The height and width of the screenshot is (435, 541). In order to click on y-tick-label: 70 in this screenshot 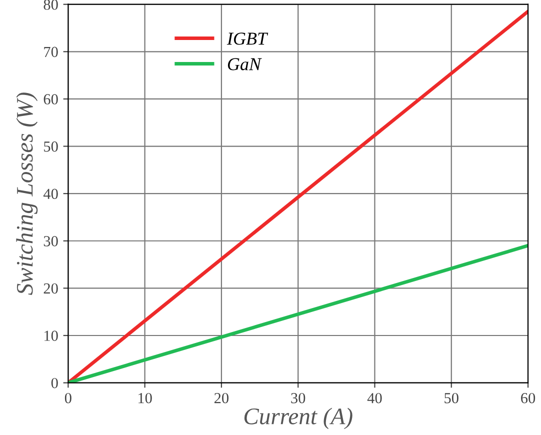, I will do `click(51, 52)`.